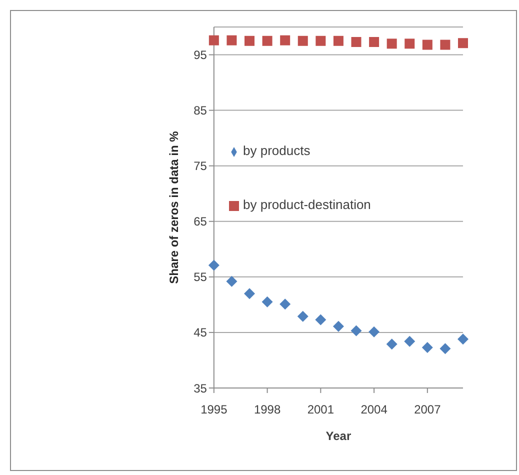 The image size is (519, 475). Describe the element at coordinates (267, 409) in the screenshot. I see `x-tick-label: 1998` at that location.